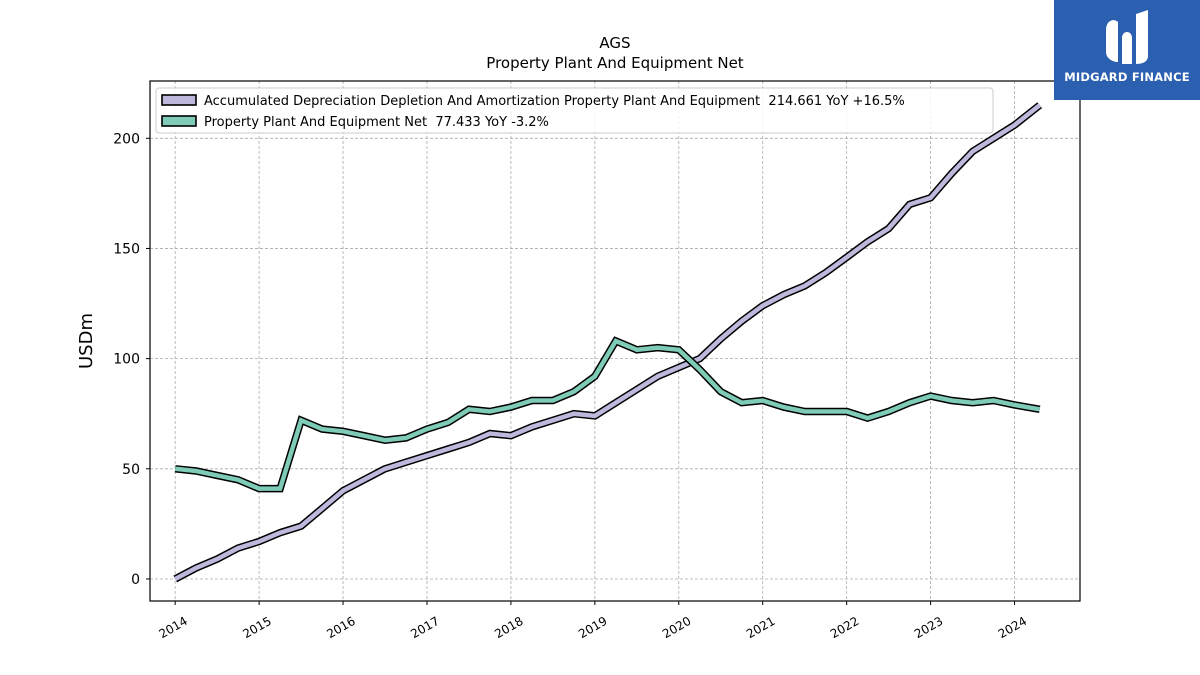  What do you see at coordinates (676, 627) in the screenshot?
I see `x-tick-label: 2020` at bounding box center [676, 627].